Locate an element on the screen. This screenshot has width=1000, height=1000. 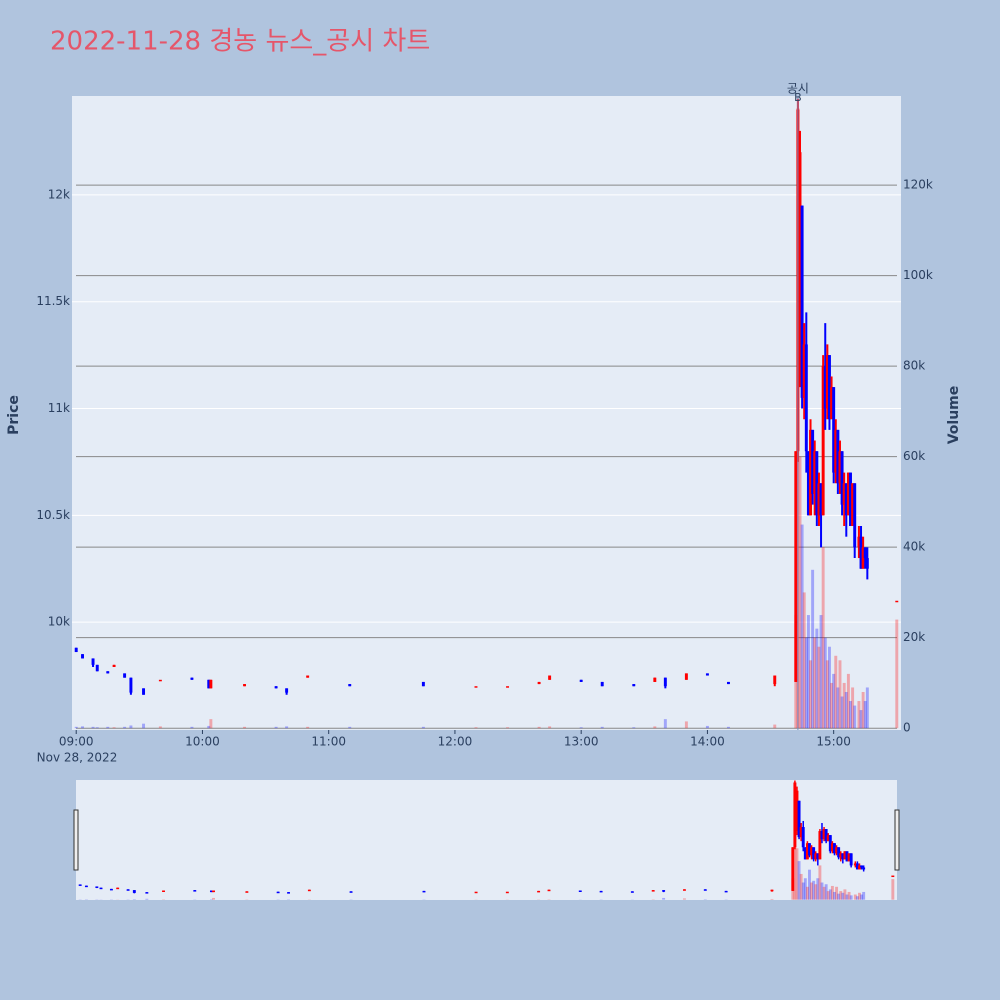
x-axis-sublabel: Nov 28, 2022 is located at coordinates (77, 758).